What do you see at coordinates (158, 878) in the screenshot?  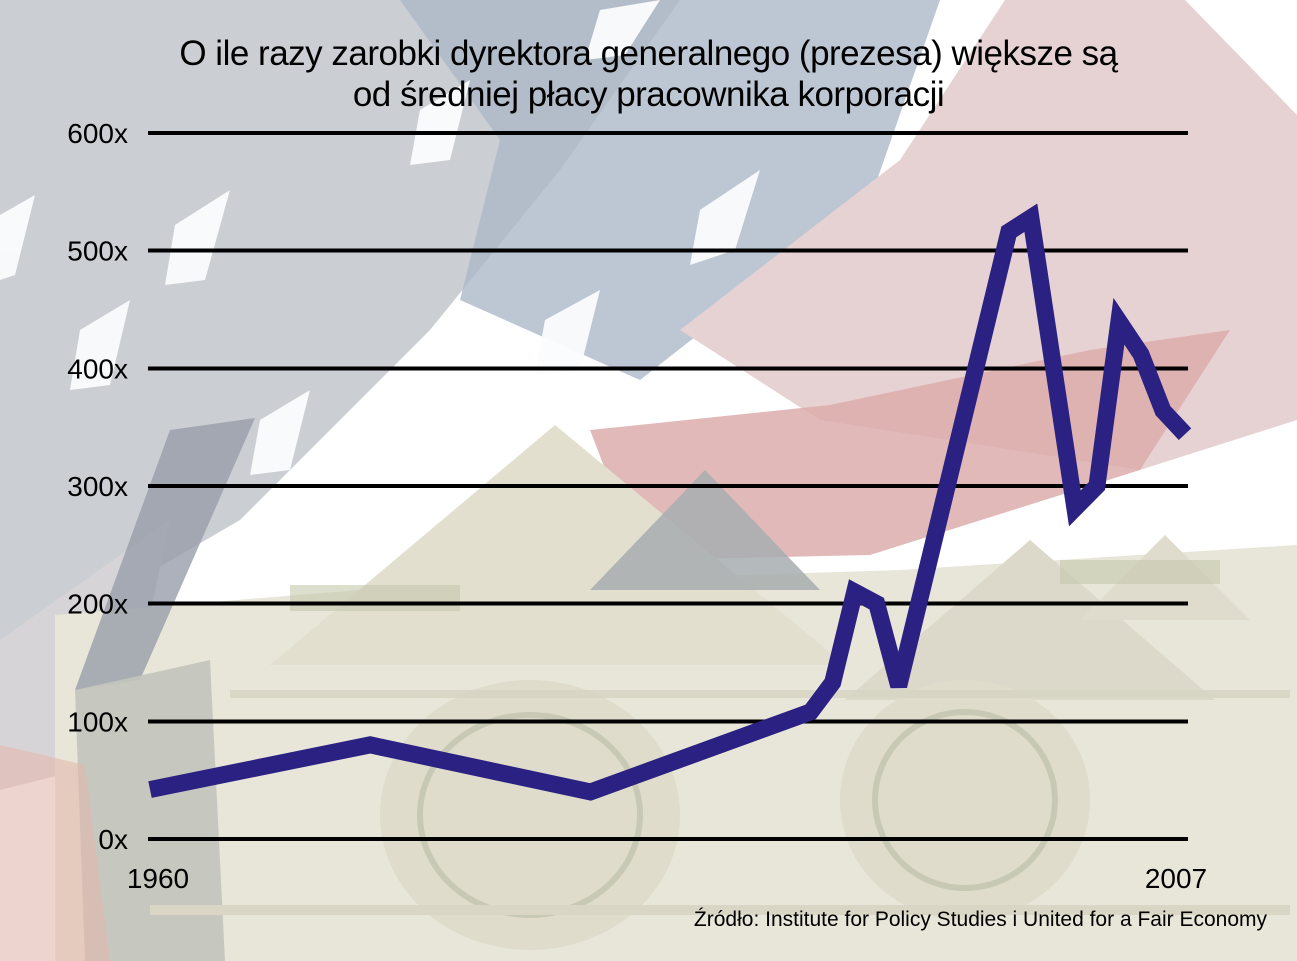 I see `x-axis-label-1960: 1960` at bounding box center [158, 878].